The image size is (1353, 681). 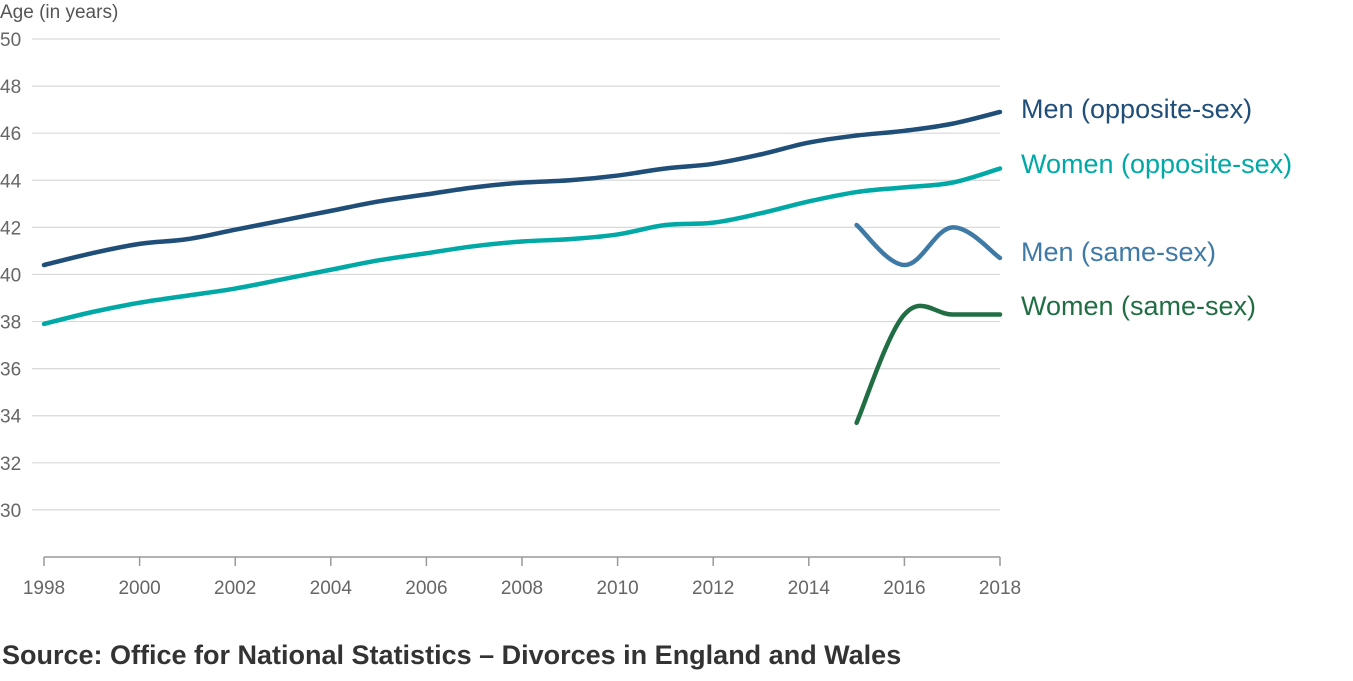 I want to click on series-label-women-same-sex: Women (same-sex), so click(x=1138, y=306).